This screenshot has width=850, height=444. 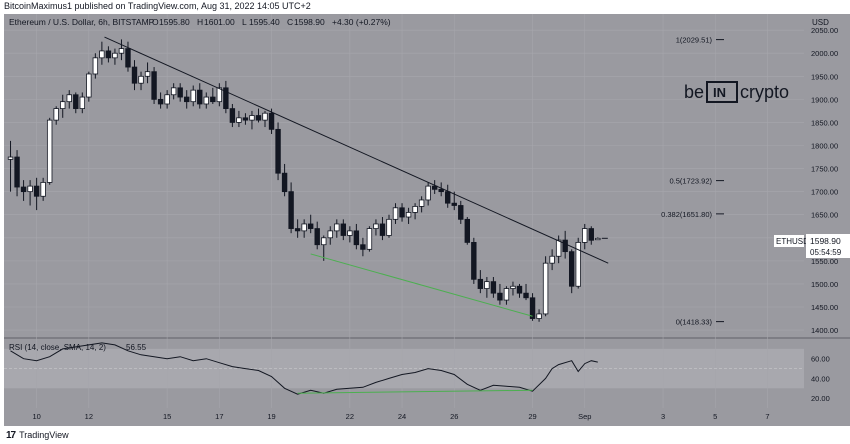 I want to click on ohlc-key: C, so click(x=290, y=22).